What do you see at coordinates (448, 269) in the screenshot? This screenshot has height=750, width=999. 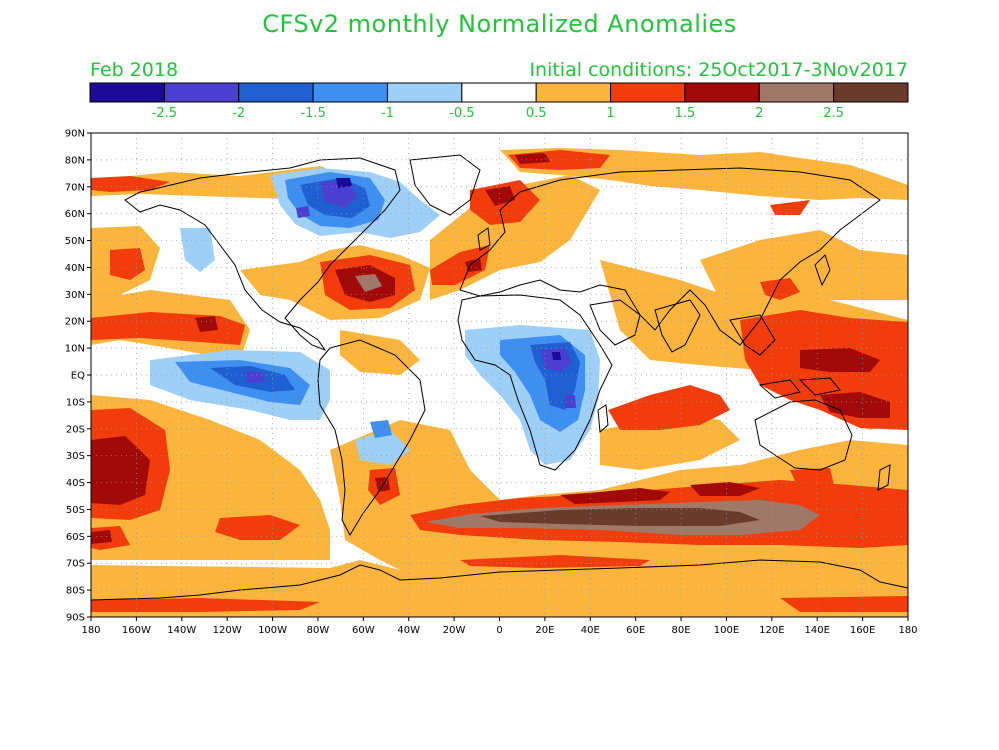 I see `anomaly-fill-below-minus2.5` at bounding box center [448, 269].